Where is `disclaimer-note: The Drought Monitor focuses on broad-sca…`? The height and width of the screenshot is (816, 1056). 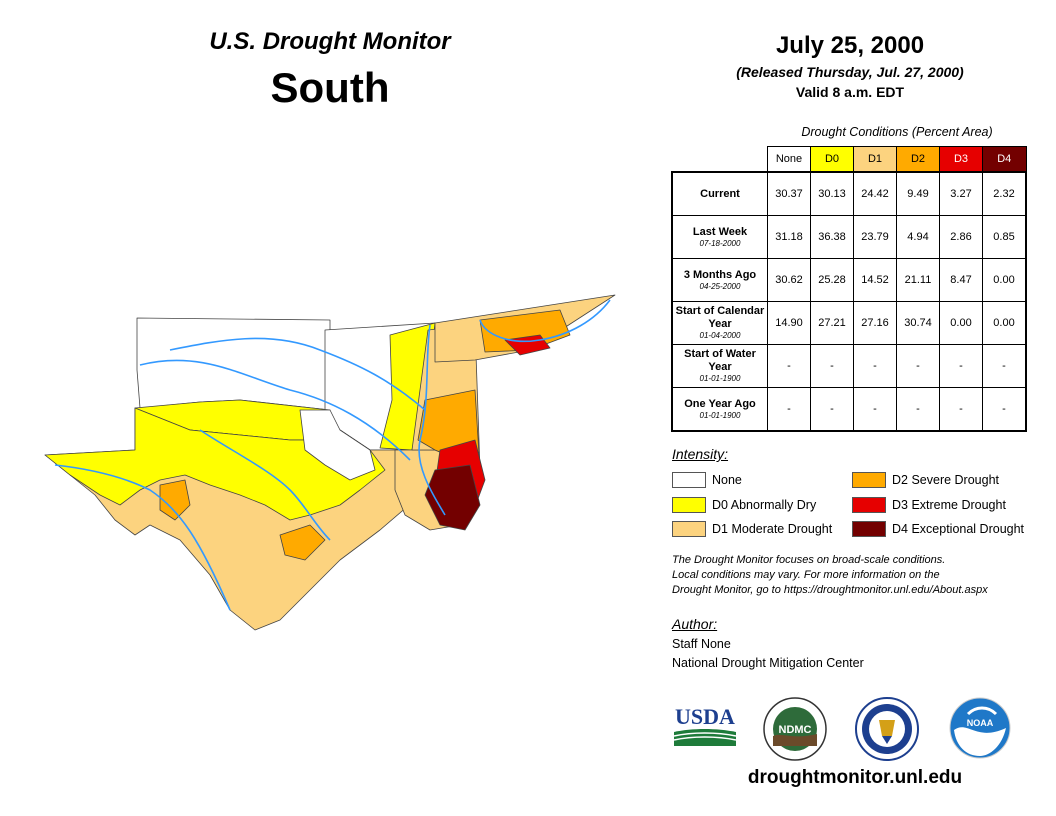
disclaimer-note: The Drought Monitor focuses on broad-sca… is located at coordinates (857, 575).